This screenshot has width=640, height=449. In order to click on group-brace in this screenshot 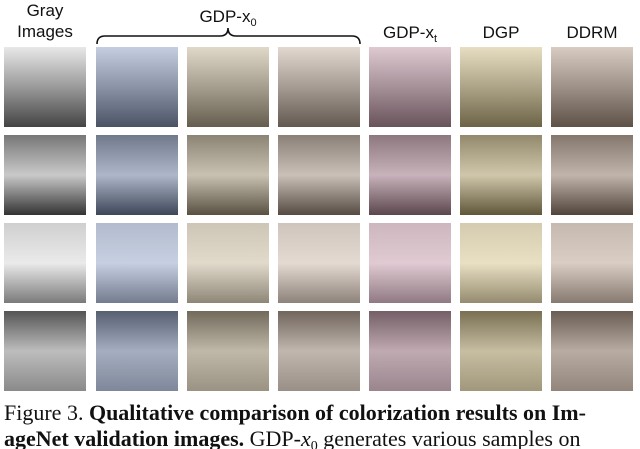, I will do `click(228, 36)`.